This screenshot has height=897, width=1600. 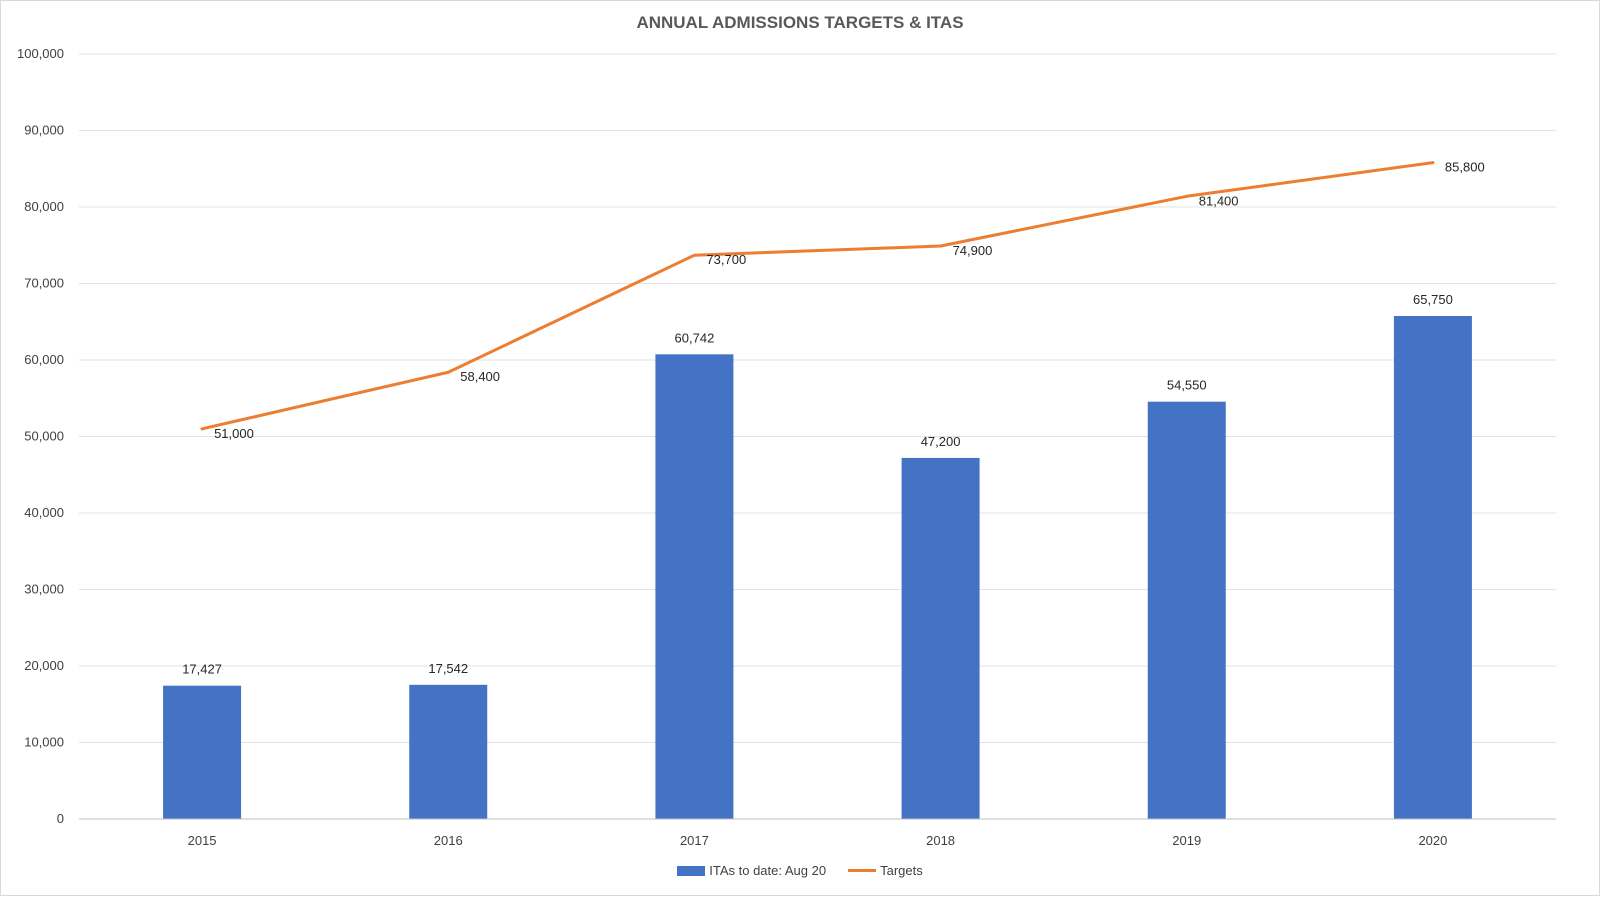 What do you see at coordinates (44, 206) in the screenshot?
I see `y-tick-label: 80,000` at bounding box center [44, 206].